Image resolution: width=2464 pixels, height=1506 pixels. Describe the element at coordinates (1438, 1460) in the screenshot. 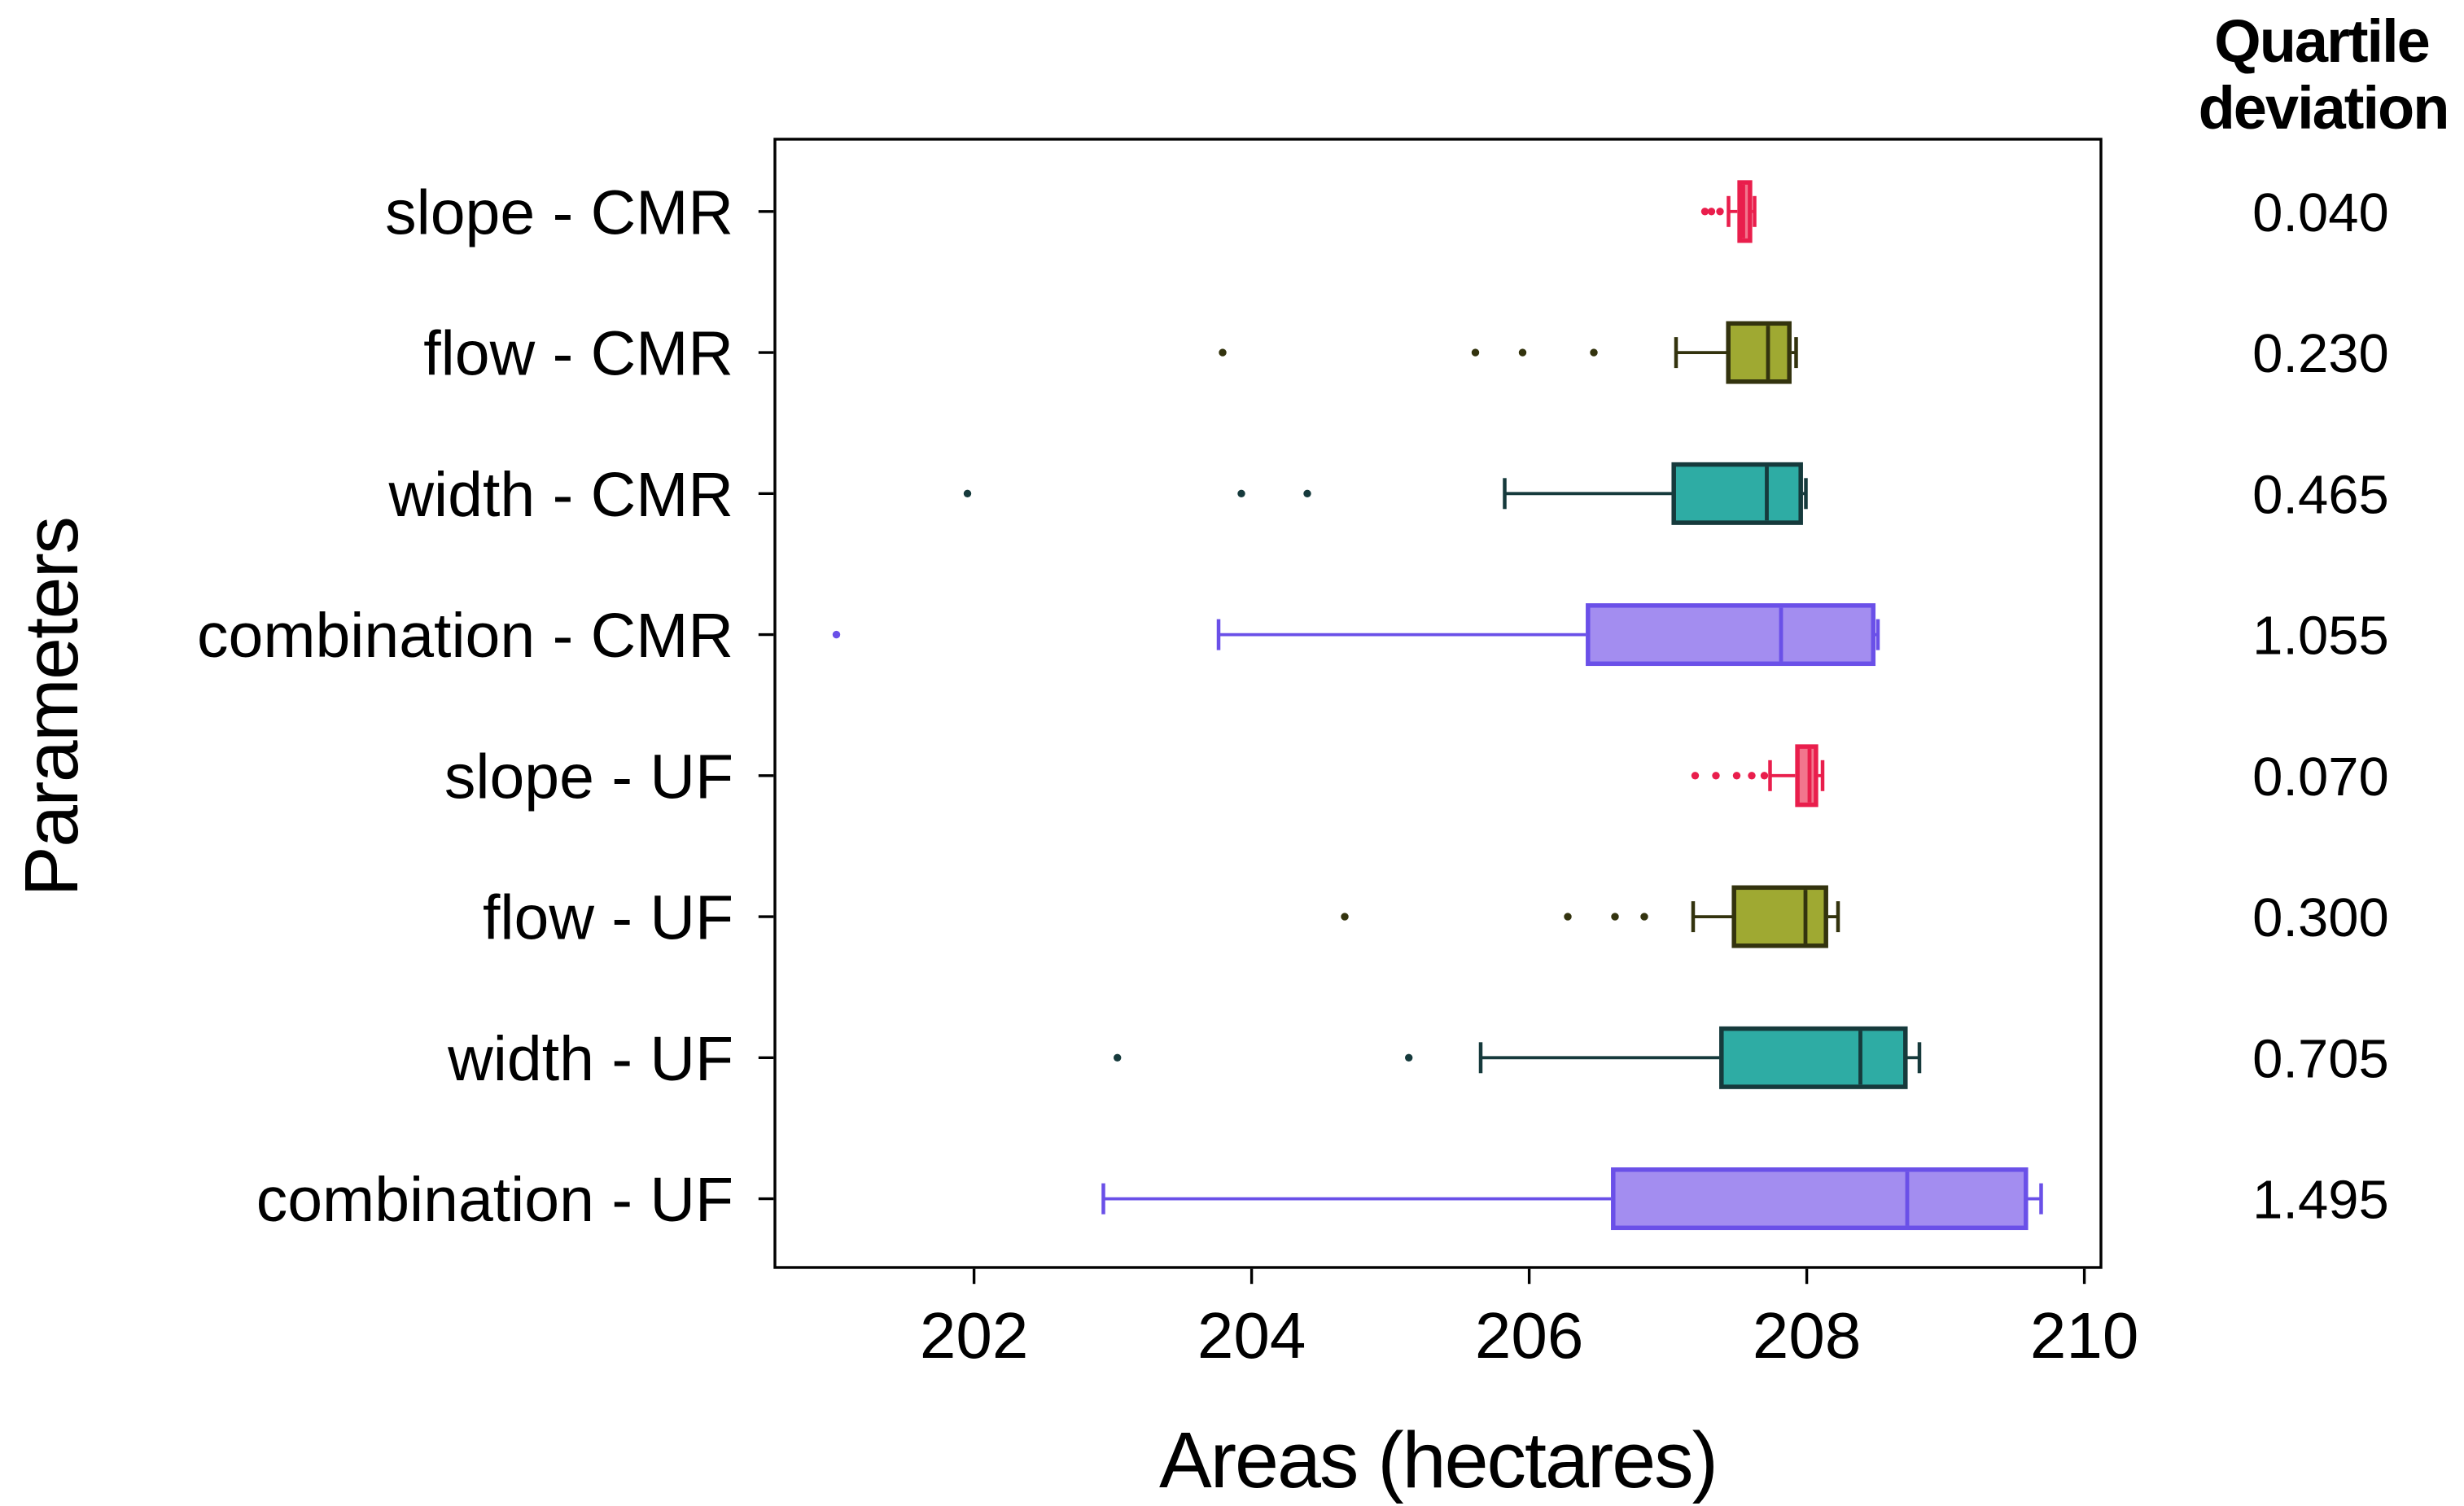

I see `svg-text: Areas (hectares)` at that location.